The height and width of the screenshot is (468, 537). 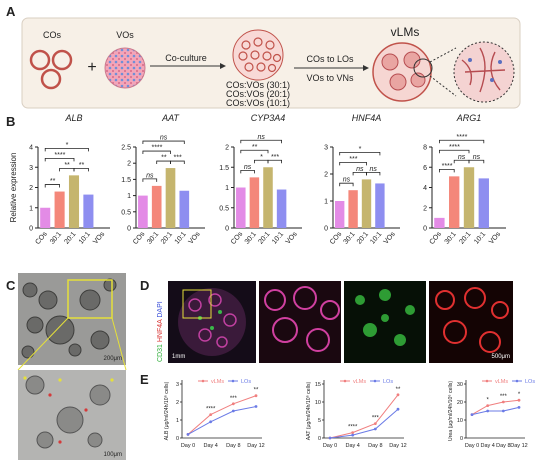 What do you see at coordinates (258, 103) in the screenshot?
I see `ratio-label: COs:VOs (10:1)` at bounding box center [258, 103].